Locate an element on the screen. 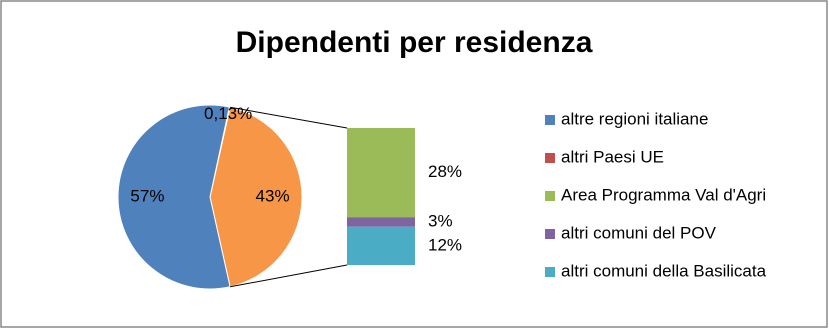 The image size is (829, 334). legend-label: altri Paesi UE is located at coordinates (612, 156).